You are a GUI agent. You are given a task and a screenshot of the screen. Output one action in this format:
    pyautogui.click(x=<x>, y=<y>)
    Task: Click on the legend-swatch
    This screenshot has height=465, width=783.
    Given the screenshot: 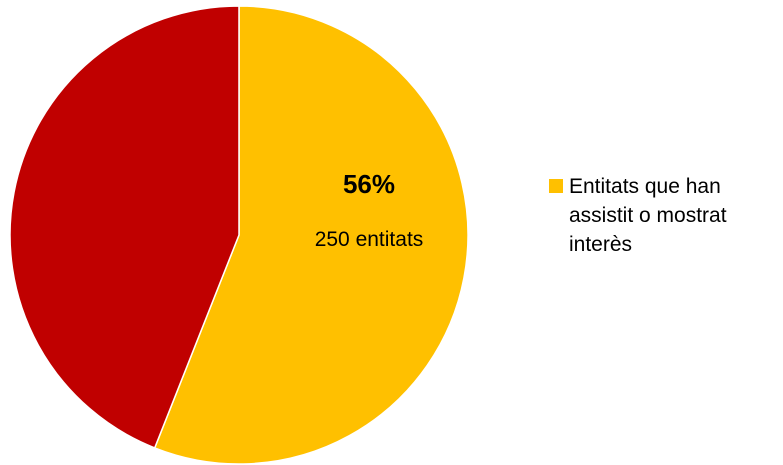 What is the action you would take?
    pyautogui.click(x=556, y=186)
    